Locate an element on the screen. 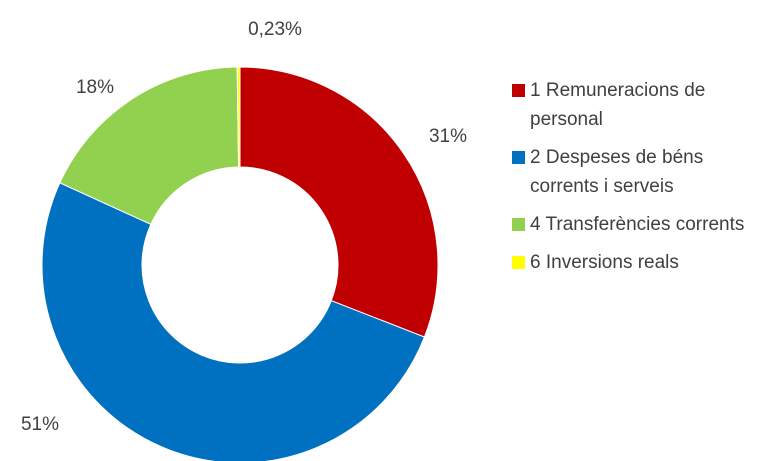  data-label: 31% is located at coordinates (448, 136).